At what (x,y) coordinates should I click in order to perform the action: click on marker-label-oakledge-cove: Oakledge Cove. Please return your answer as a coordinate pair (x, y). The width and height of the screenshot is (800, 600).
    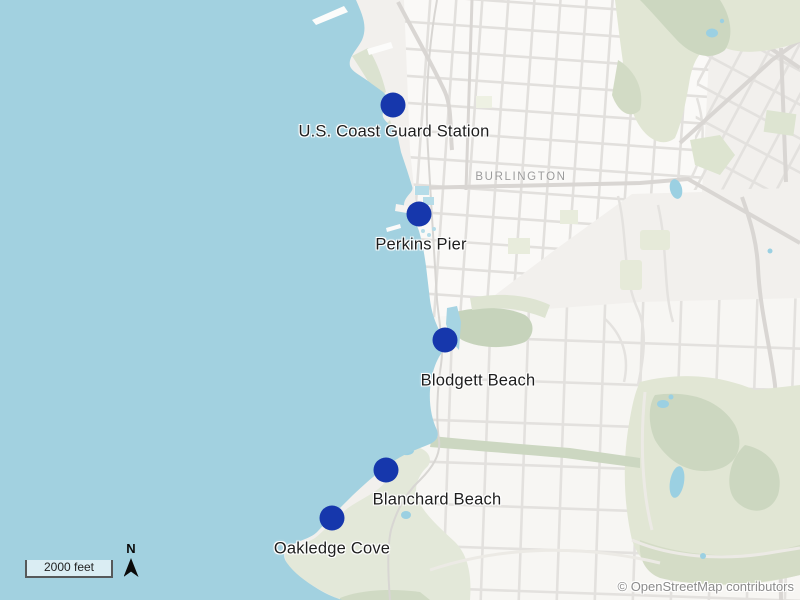
    Looking at the image, I should click on (332, 548).